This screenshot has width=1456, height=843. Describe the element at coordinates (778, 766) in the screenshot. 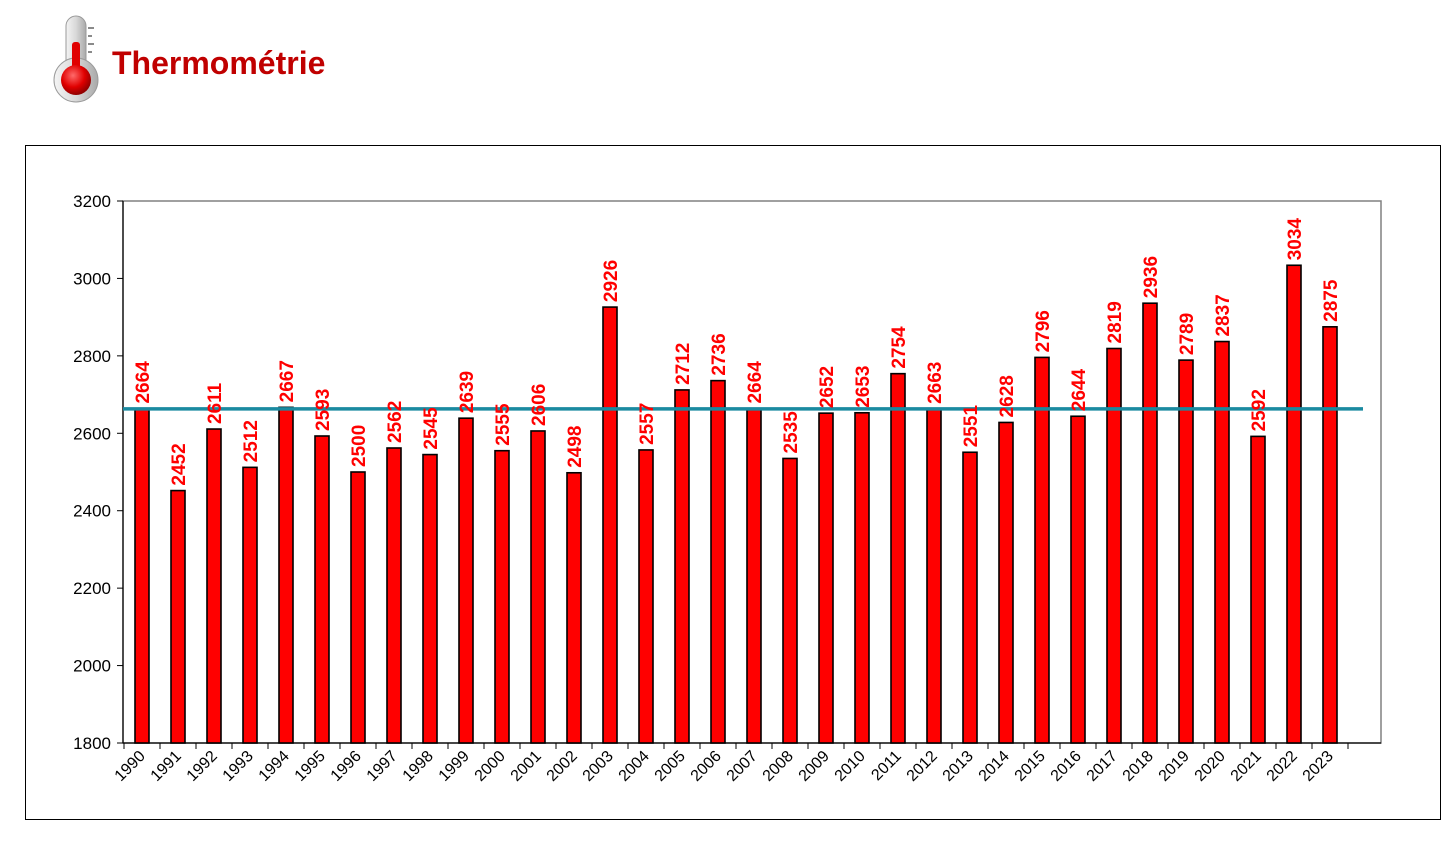

I see `x-tick-label: 2008` at that location.